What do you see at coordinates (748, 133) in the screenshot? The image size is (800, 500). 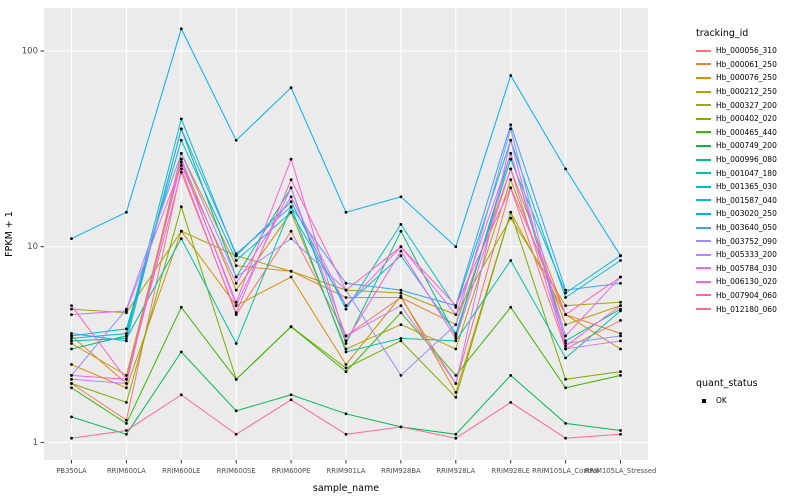 I see `legend-item-Hb_000465_440: Hb_000465_440` at bounding box center [748, 133].